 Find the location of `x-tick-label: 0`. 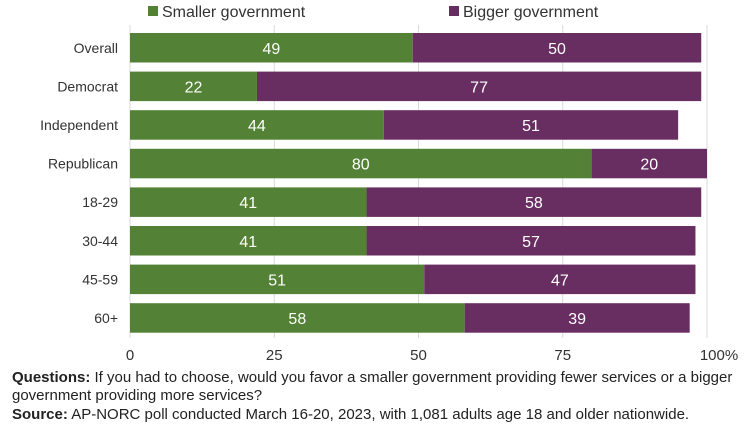

x-tick-label: 0 is located at coordinates (130, 354).